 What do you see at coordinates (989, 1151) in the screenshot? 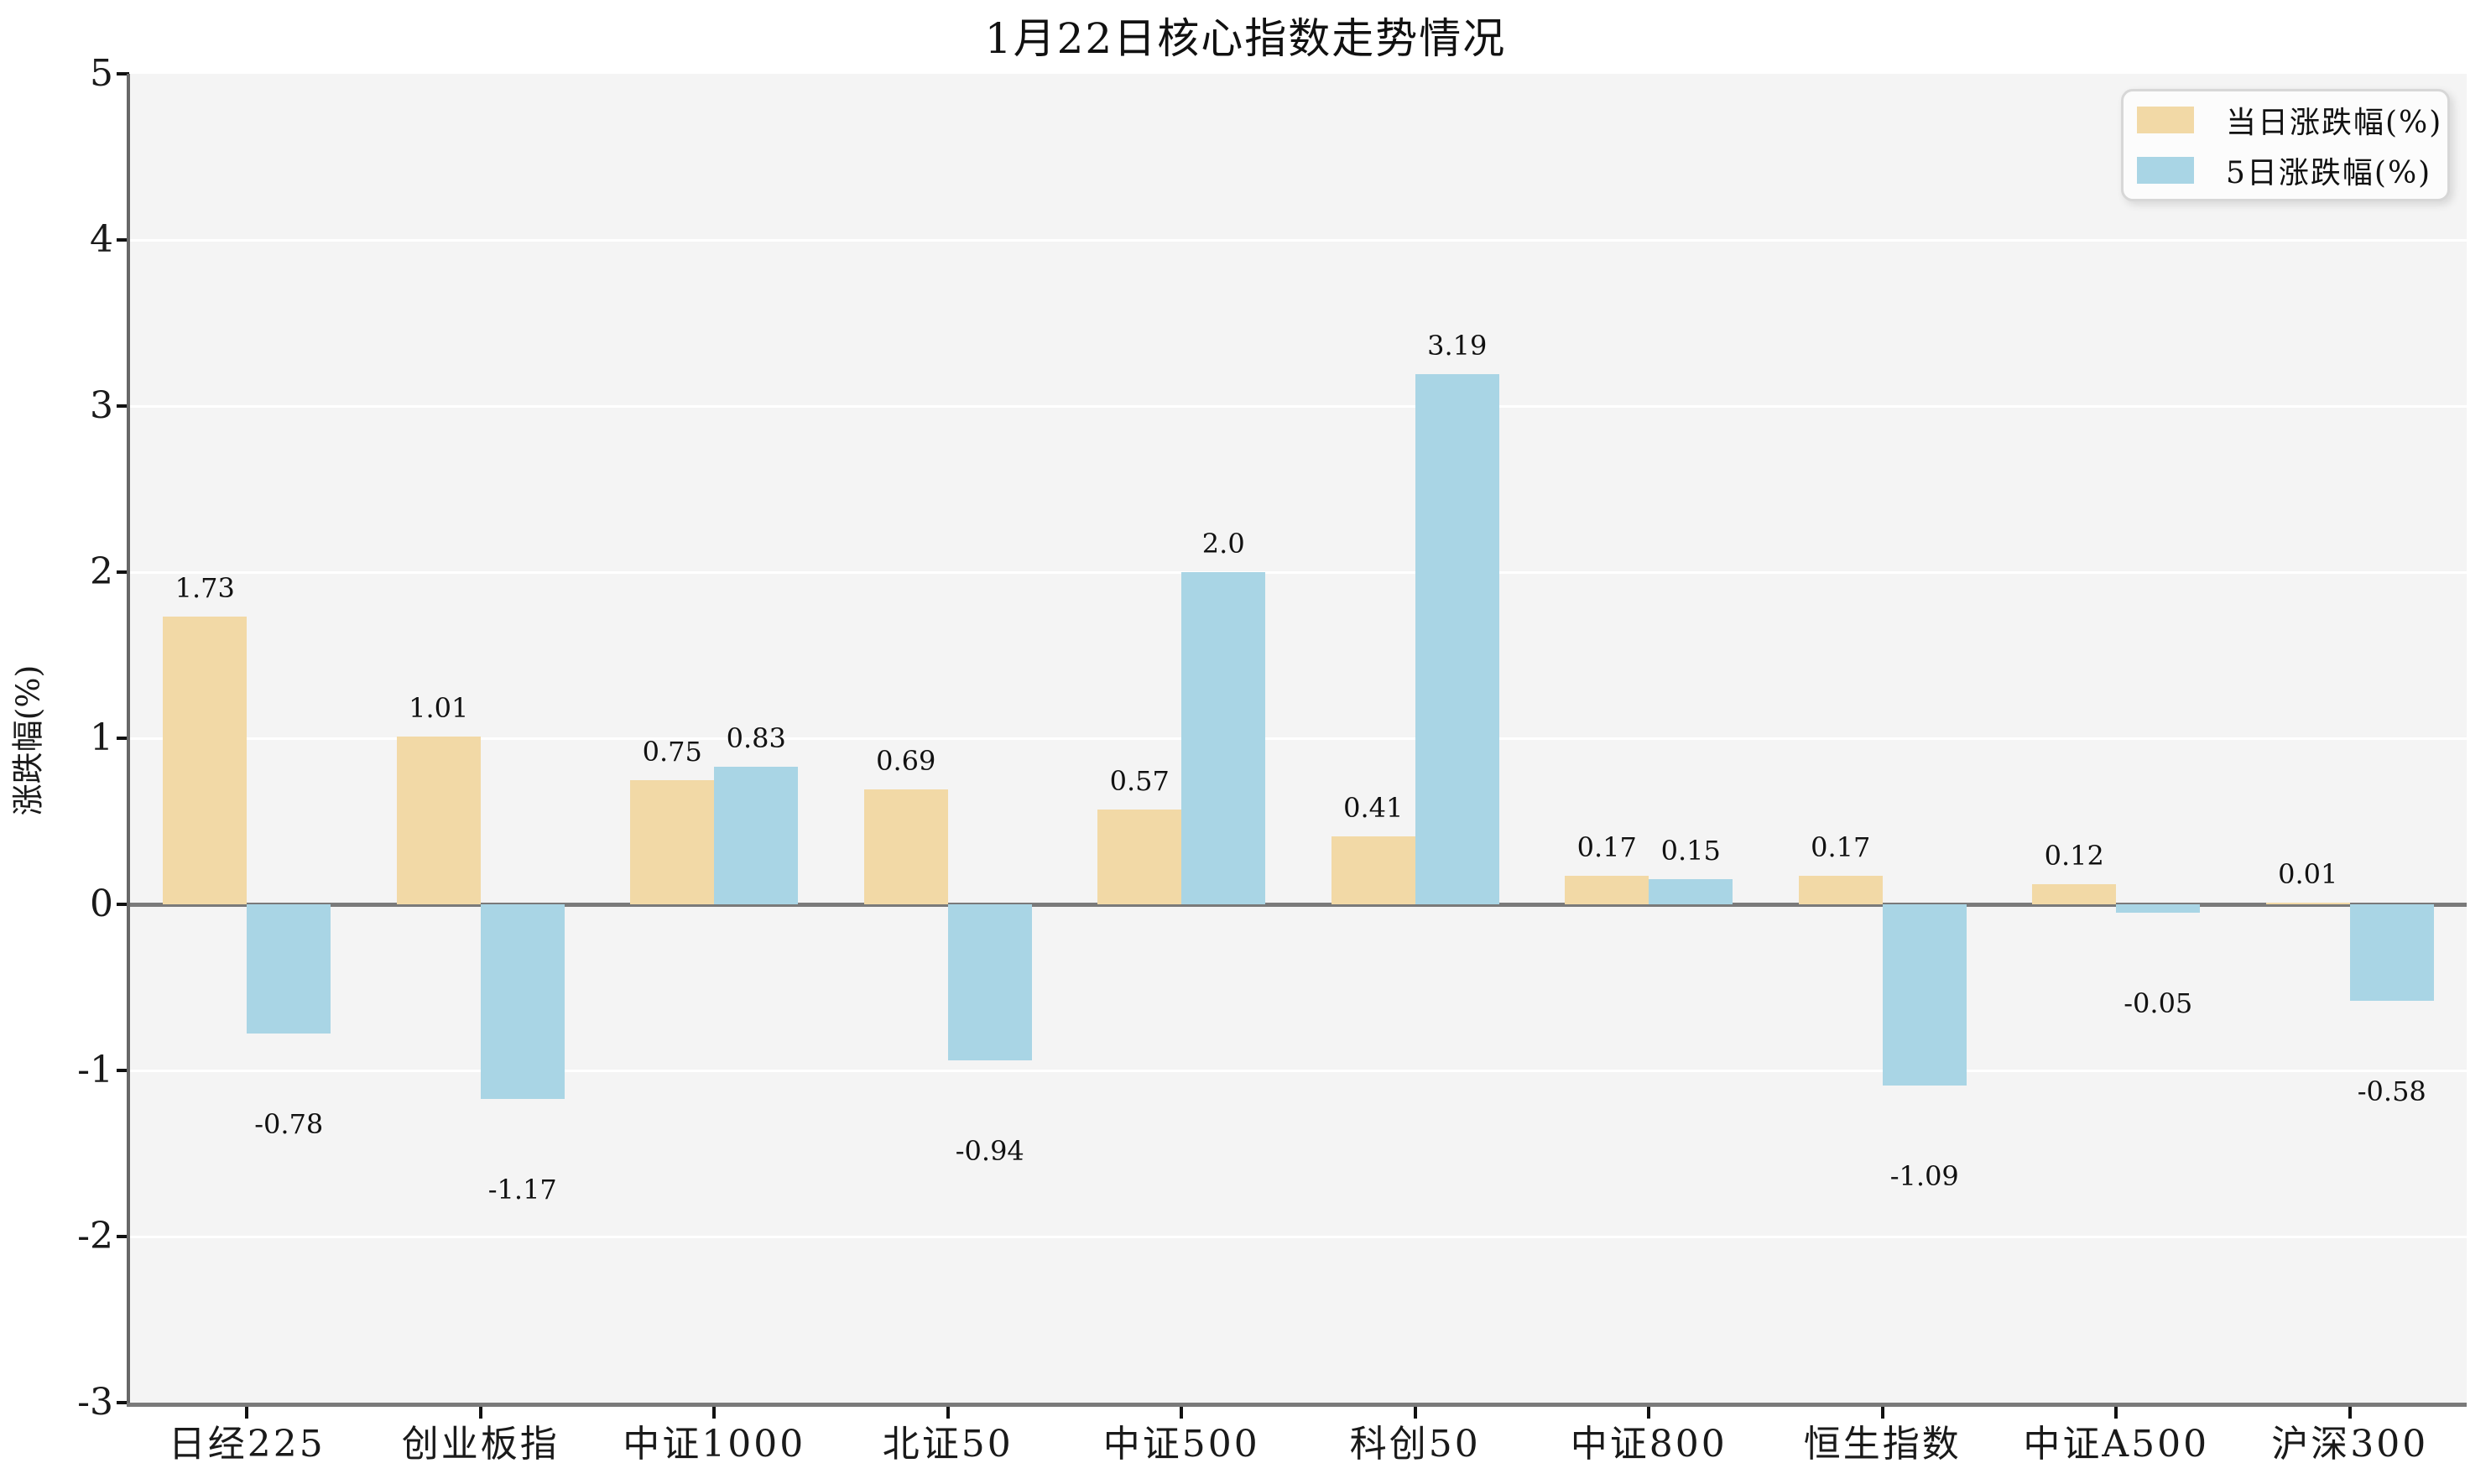
I see `bar-value-label: -0.94` at bounding box center [989, 1151].